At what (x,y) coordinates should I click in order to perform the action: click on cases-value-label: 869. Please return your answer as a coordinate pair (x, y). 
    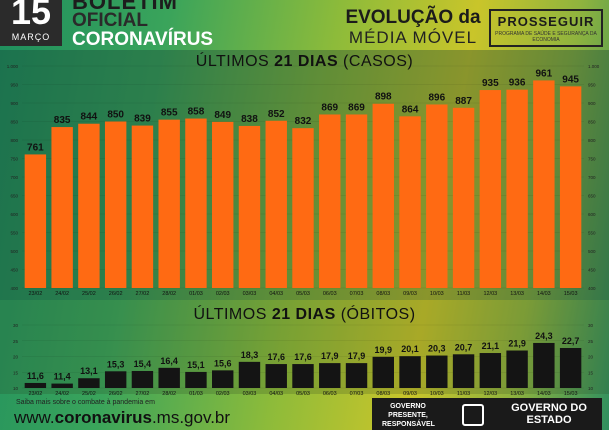
    Looking at the image, I should click on (356, 107).